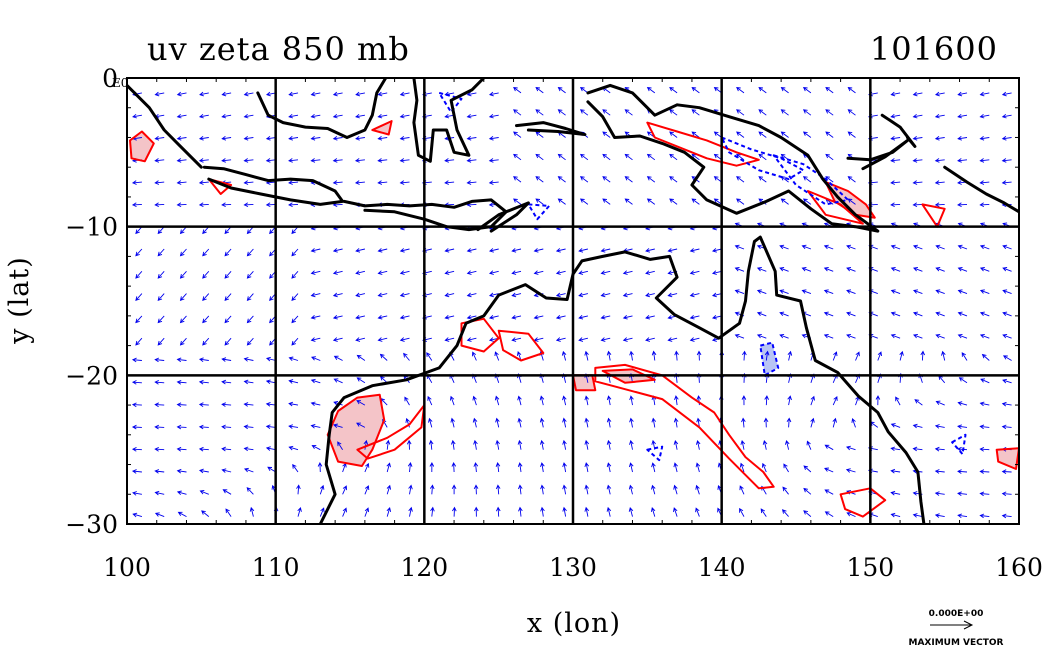  What do you see at coordinates (551, 128) in the screenshot?
I see `coastline-seram` at bounding box center [551, 128].